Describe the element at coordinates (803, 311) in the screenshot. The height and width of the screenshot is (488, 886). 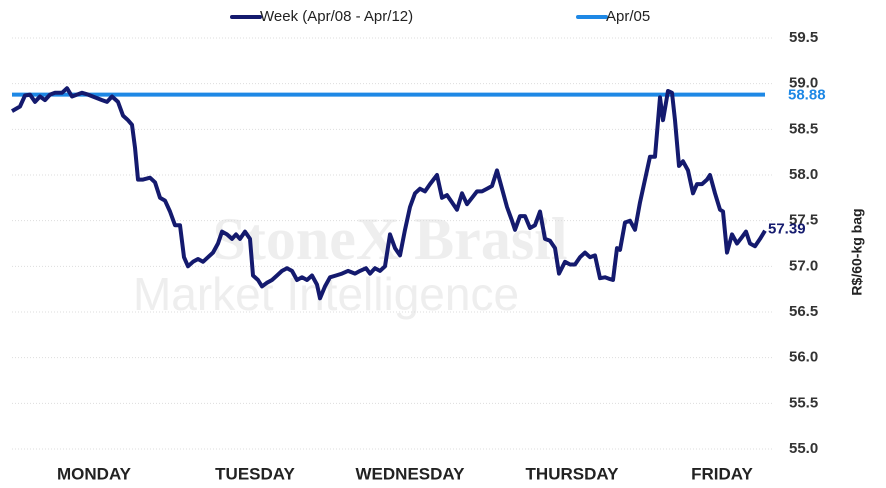
I see `y-tick-label: 56.5` at that location.